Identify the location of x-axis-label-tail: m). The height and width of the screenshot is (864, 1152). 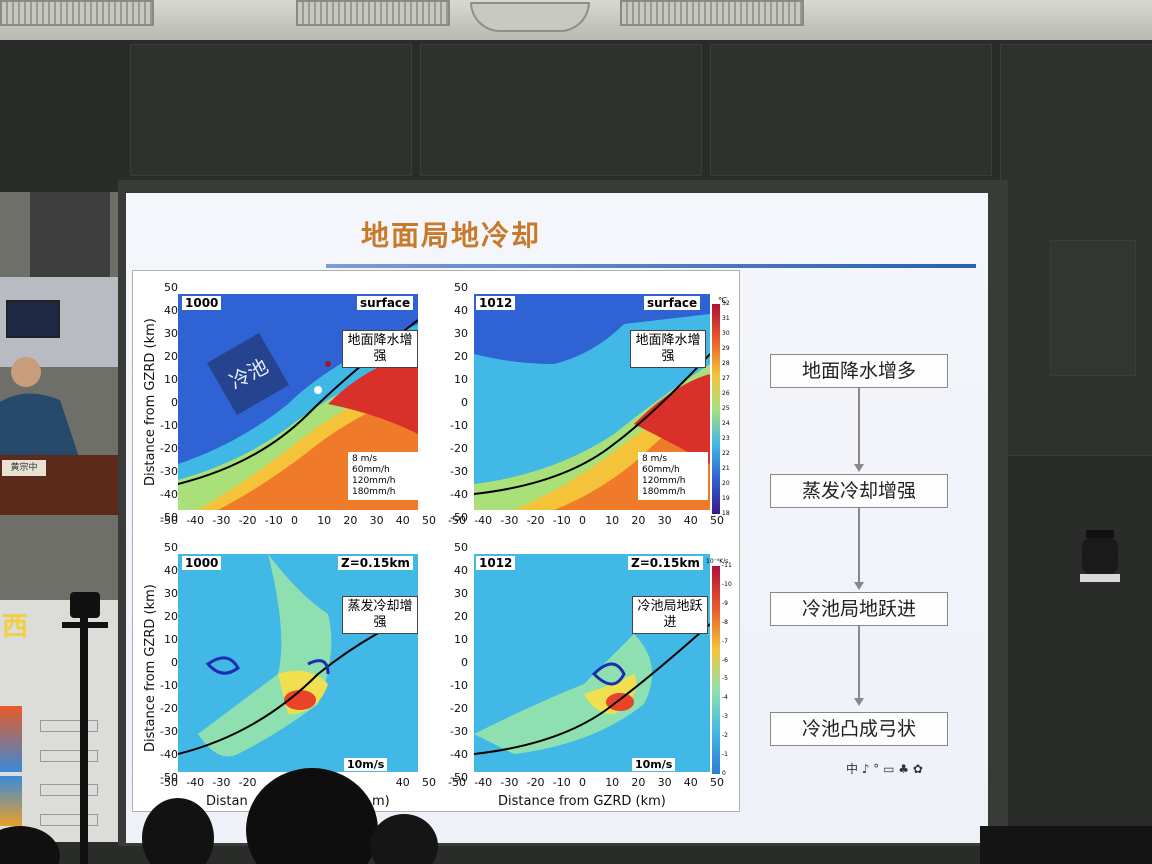
(381, 801).